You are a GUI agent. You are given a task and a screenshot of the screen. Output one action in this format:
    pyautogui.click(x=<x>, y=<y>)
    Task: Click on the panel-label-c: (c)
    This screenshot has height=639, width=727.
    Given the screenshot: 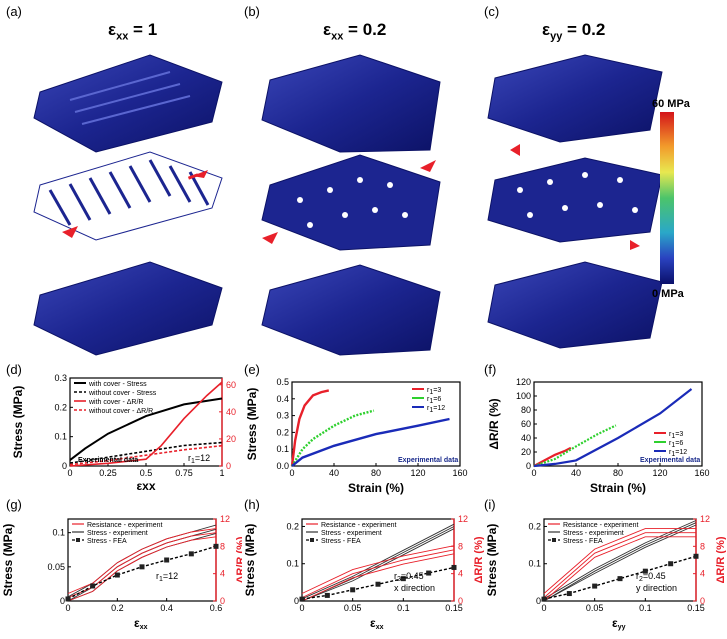 What is the action you would take?
    pyautogui.click(x=492, y=11)
    